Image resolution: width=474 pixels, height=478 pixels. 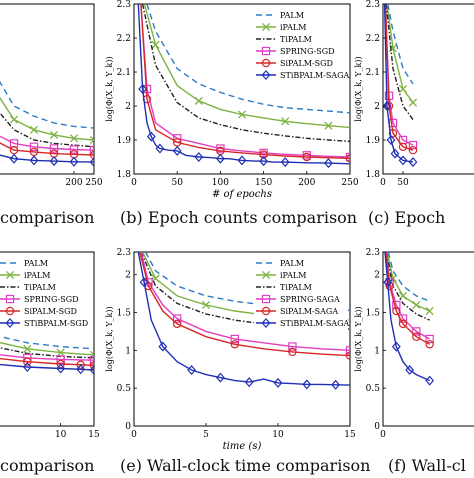 What do you see at coordinates (310, 299) in the screenshot?
I see `legend-label-spring: SPRING-SAGA` at bounding box center [310, 299].